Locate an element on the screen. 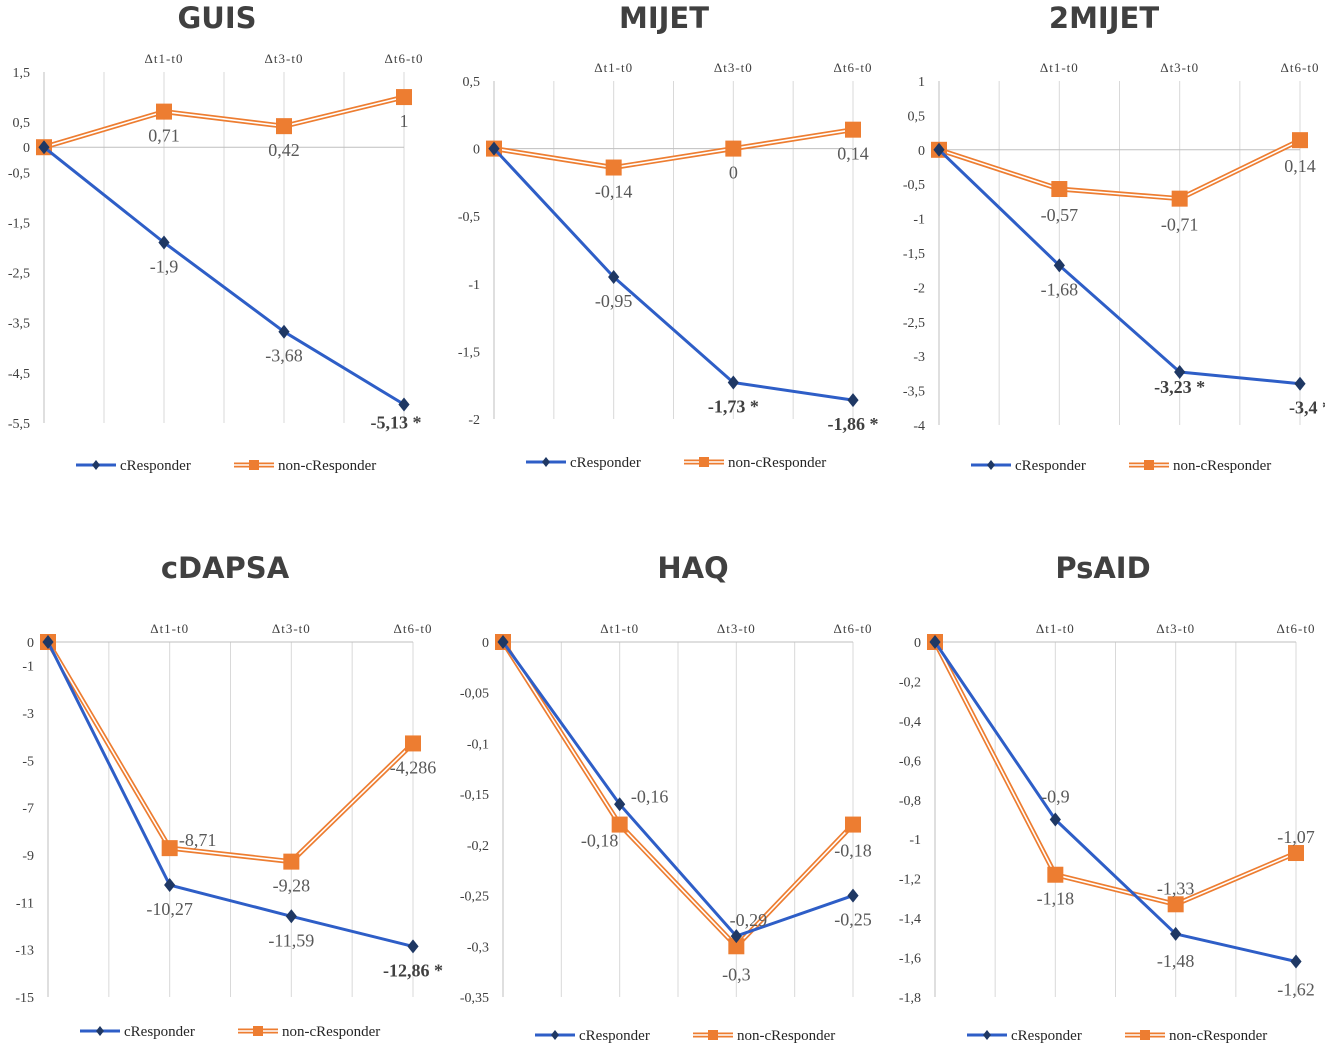 The width and height of the screenshot is (1325, 1048). y-tick-label: -0,6 is located at coordinates (910, 761).